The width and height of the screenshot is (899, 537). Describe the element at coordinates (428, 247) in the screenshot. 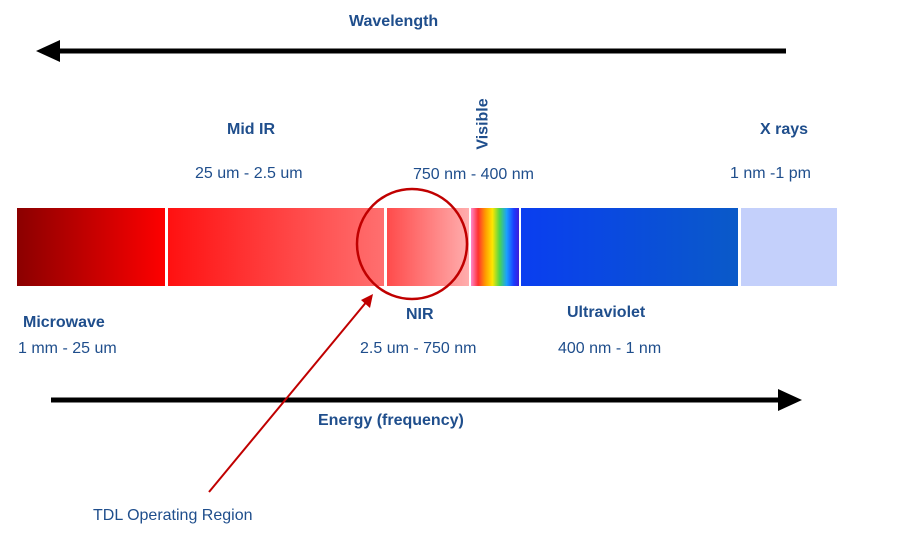

I see `band-nir` at that location.